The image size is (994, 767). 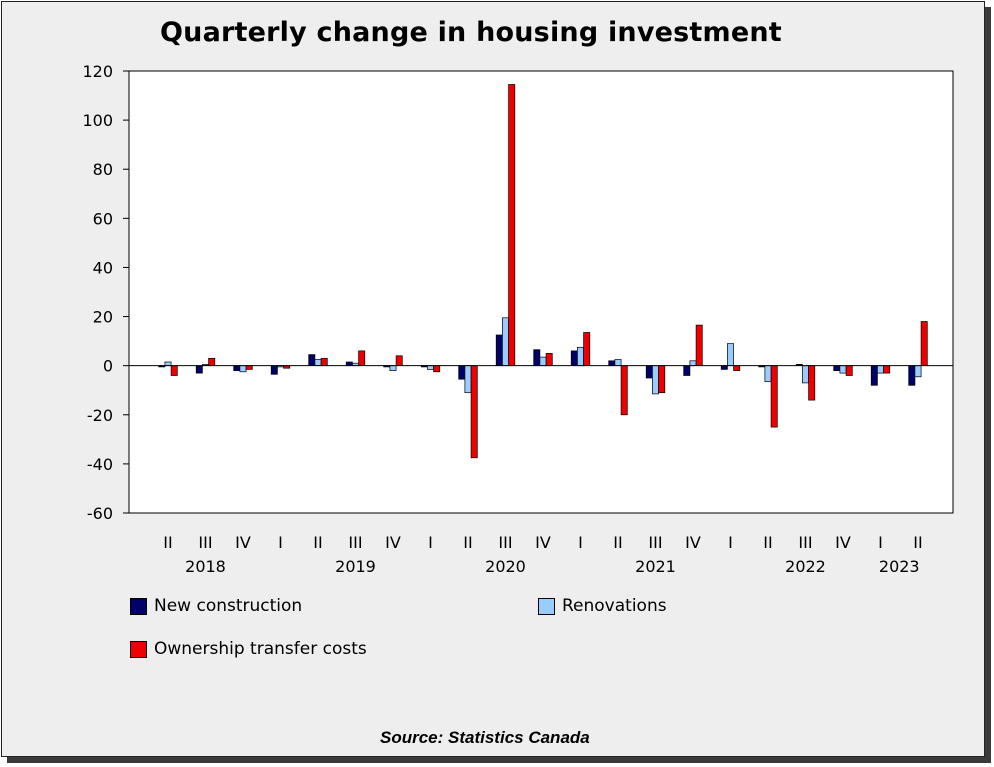 I want to click on chart-title: Quarterly change in housing investment, so click(x=471, y=32).